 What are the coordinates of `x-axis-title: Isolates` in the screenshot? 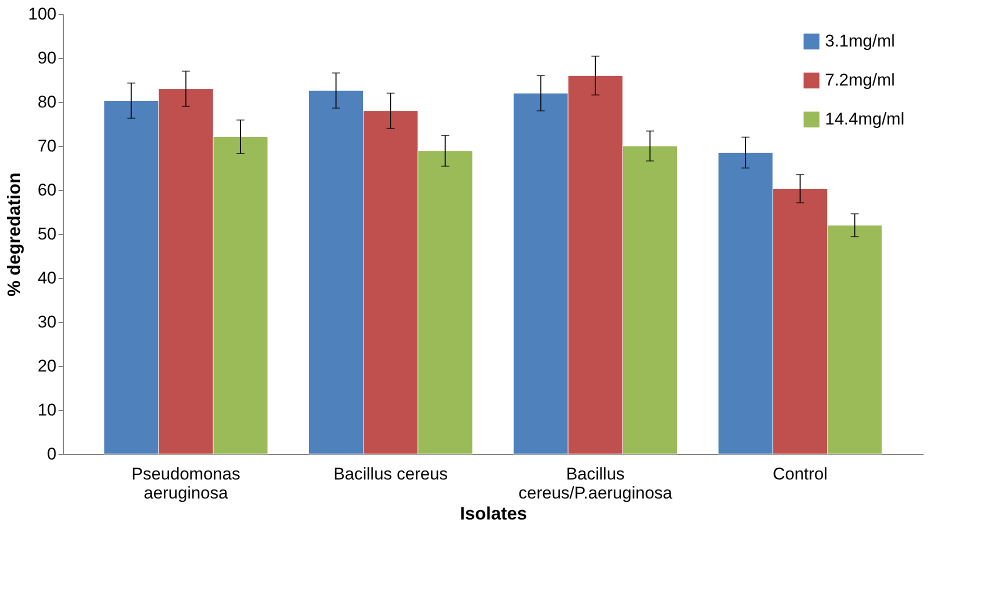 It's located at (494, 514).